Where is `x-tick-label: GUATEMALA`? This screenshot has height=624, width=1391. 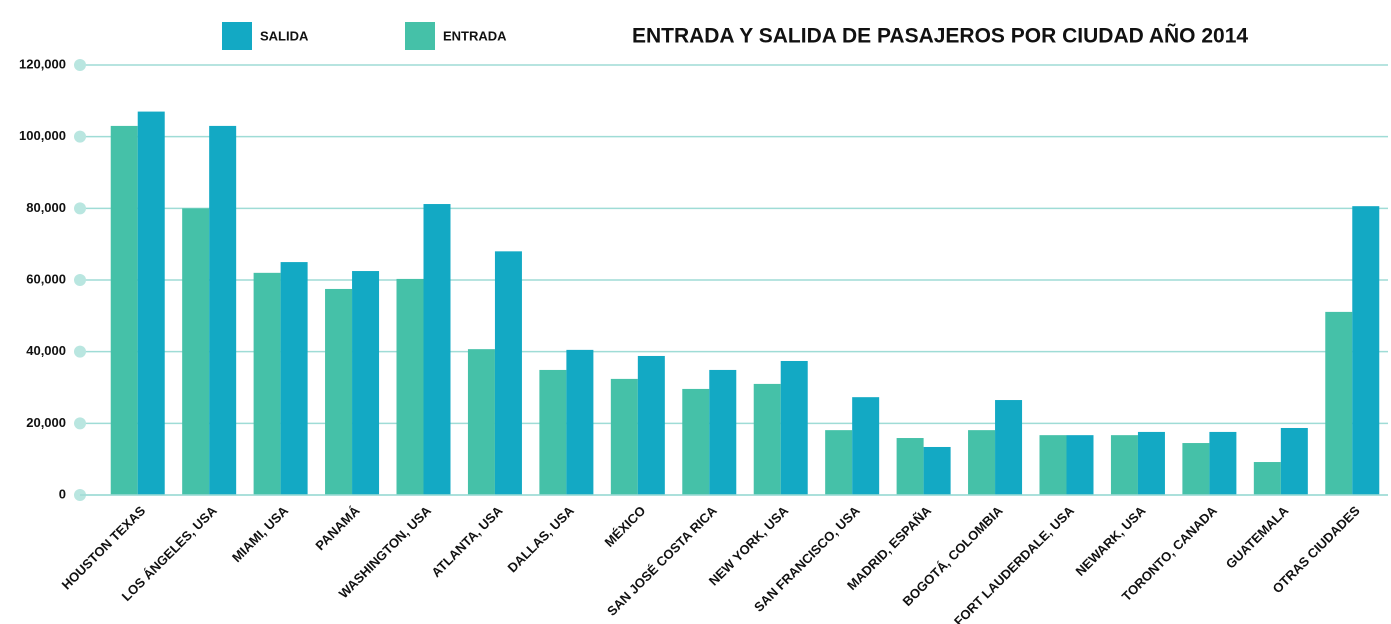
x-tick-label: GUATEMALA is located at coordinates (1257, 537).